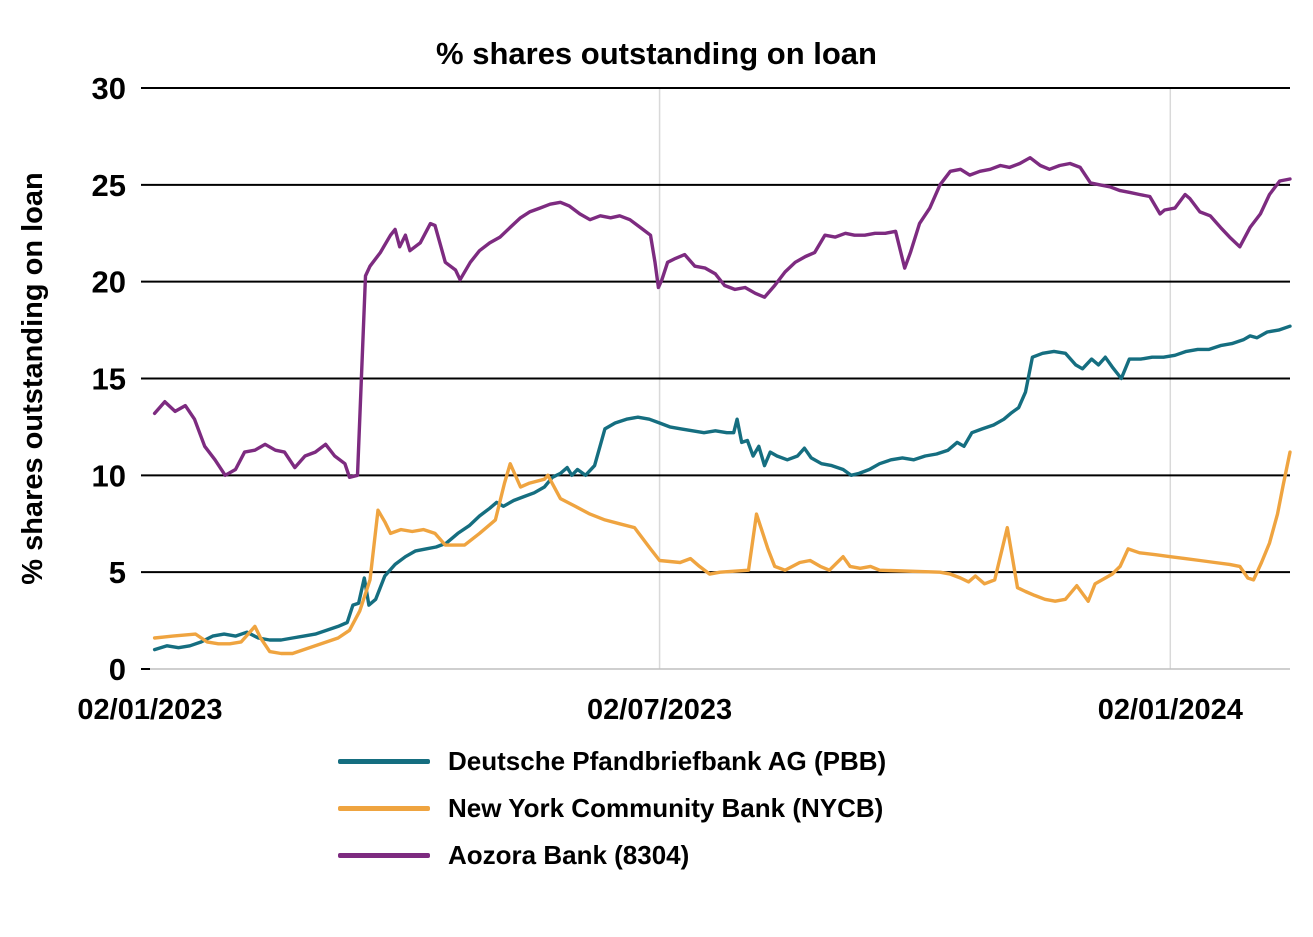  What do you see at coordinates (149, 710) in the screenshot?
I see `x-tick-label: 02/01/2023` at bounding box center [149, 710].